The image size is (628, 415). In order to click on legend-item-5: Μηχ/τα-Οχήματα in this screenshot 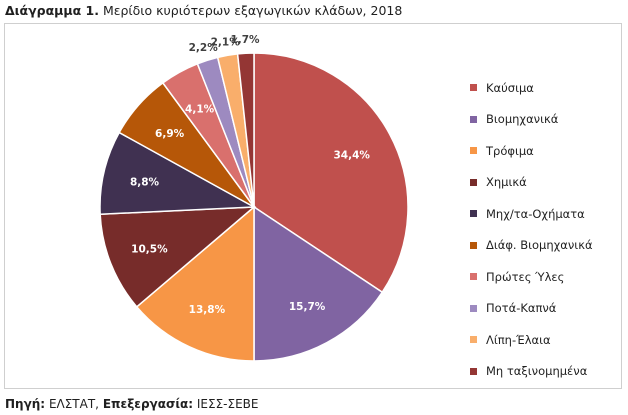, I will do `click(531, 214)`.